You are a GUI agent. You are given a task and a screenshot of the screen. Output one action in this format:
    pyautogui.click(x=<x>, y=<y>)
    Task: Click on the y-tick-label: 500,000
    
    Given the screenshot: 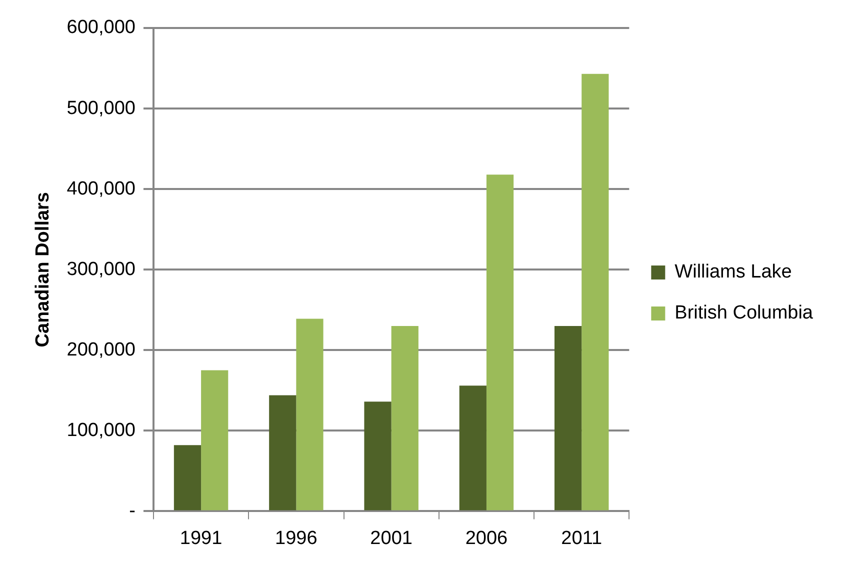 What is the action you would take?
    pyautogui.click(x=101, y=108)
    